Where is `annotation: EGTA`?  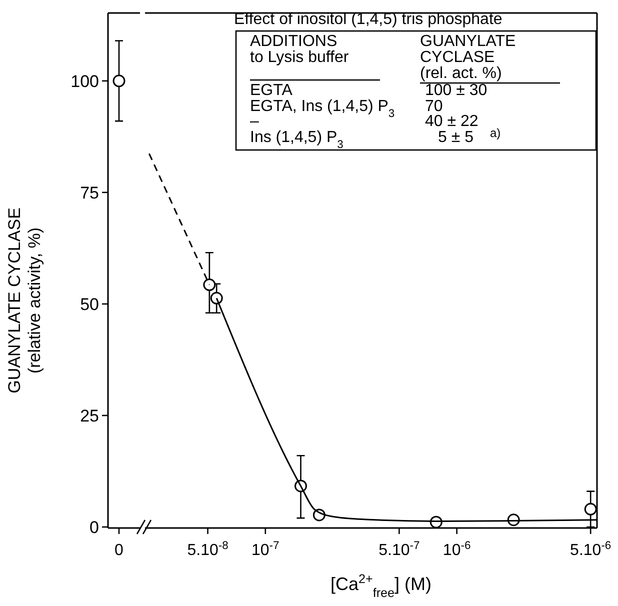
annotation: EGTA is located at coordinates (271, 90).